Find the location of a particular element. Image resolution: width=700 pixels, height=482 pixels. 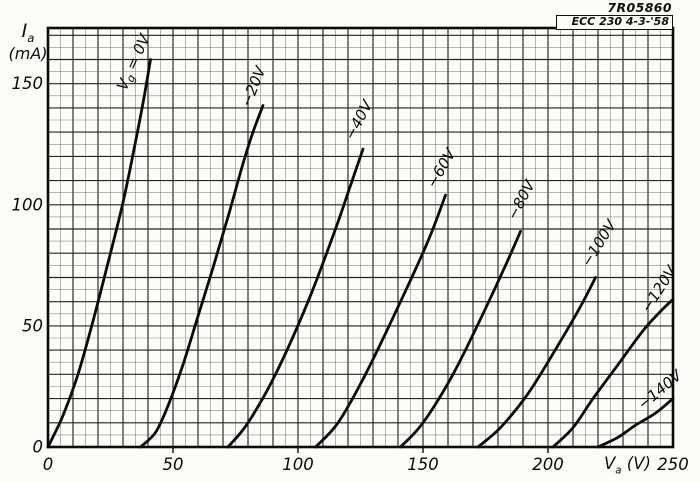

curve--60V is located at coordinates (380, 321).